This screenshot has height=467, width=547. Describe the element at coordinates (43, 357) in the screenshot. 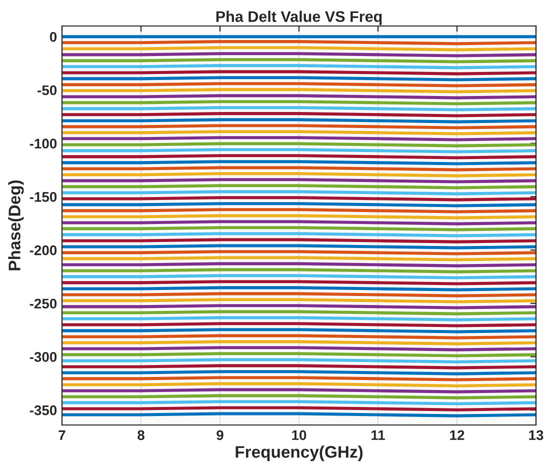

I see `y-tick-label: -300` at that location.